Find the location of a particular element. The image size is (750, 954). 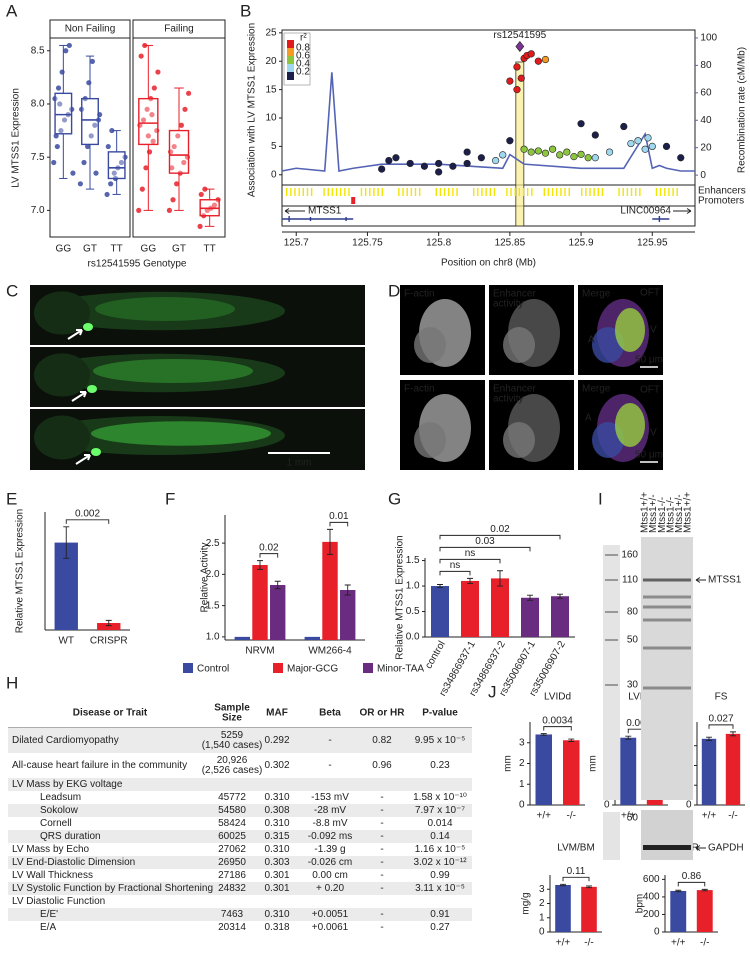

comparison-label: 0.03 is located at coordinates (485, 541).